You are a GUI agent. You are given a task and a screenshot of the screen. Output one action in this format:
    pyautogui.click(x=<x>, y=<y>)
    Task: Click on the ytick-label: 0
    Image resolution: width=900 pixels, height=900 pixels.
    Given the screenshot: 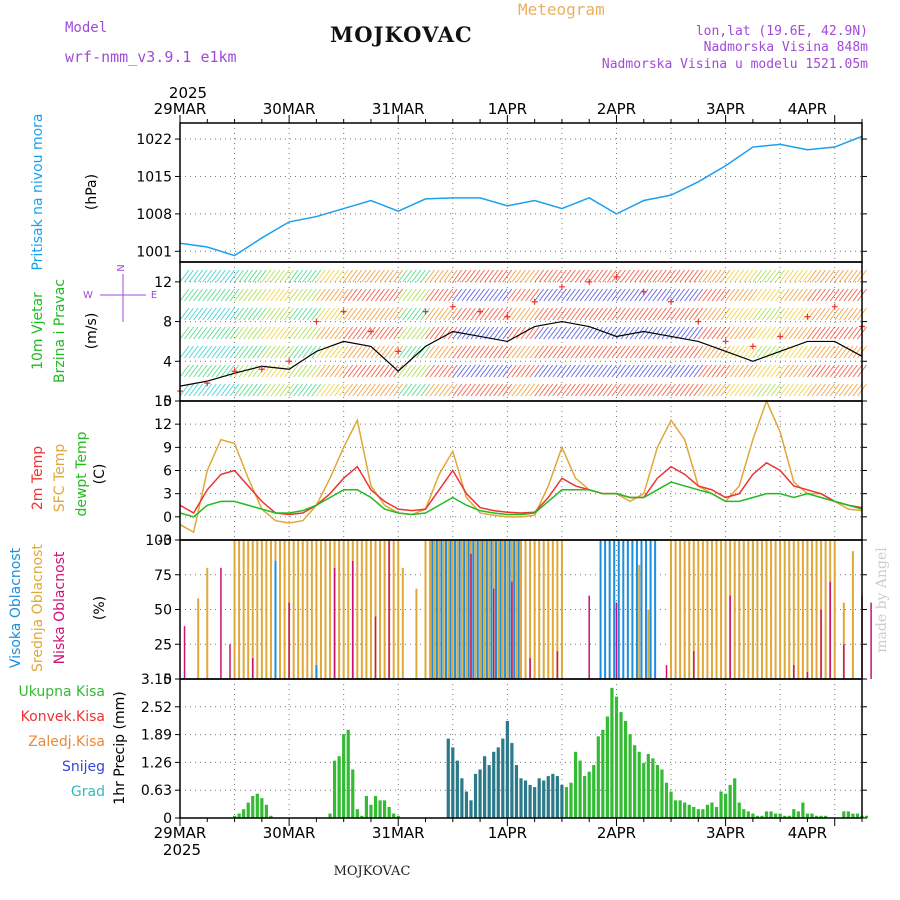 What is the action you would take?
    pyautogui.click(x=167, y=819)
    